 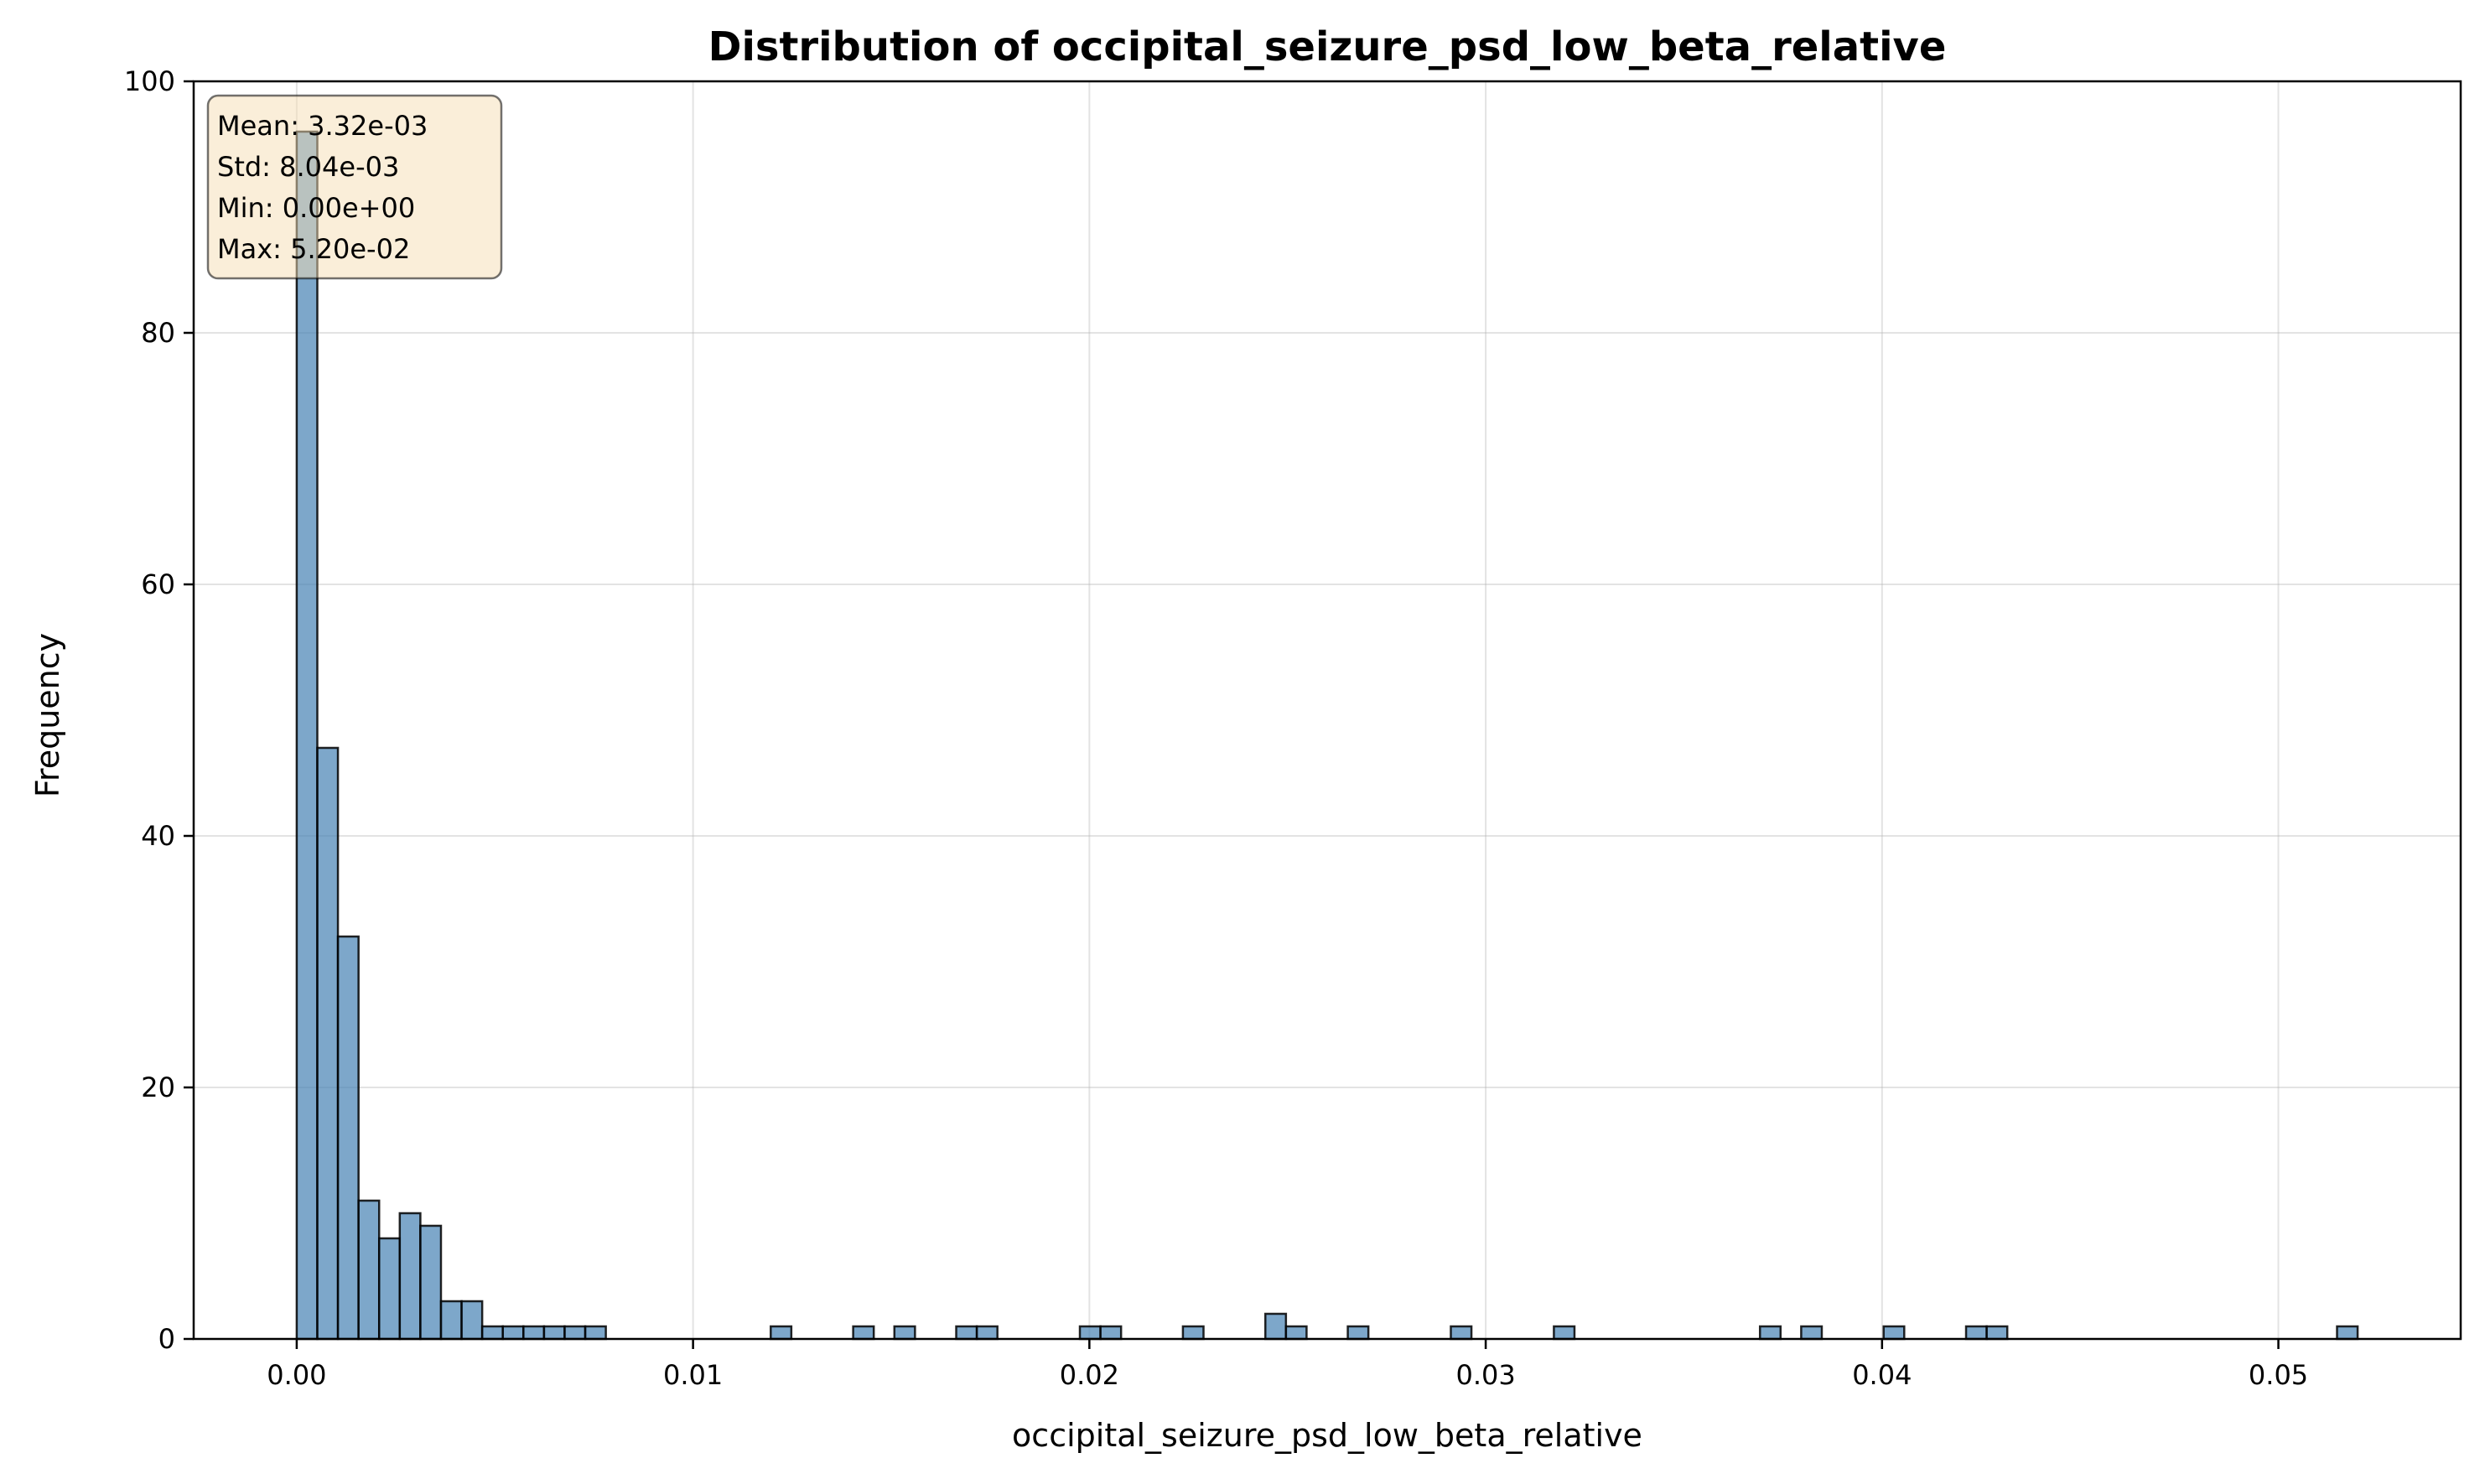 I want to click on stats-box-background, so click(x=354, y=187).